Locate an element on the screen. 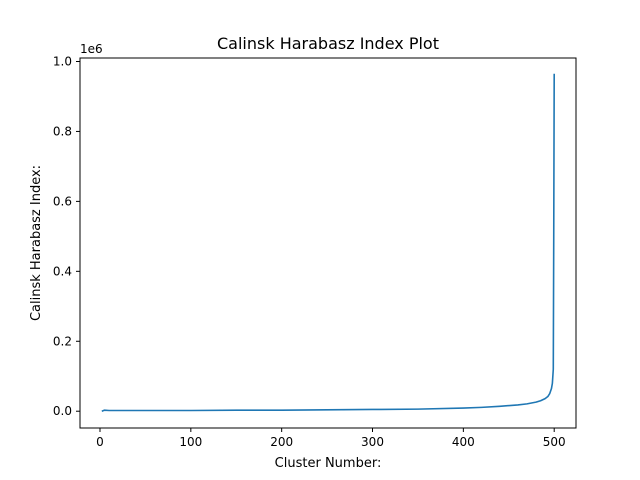  y-axis-label: Calinsk Harabasz Index: is located at coordinates (36, 243).